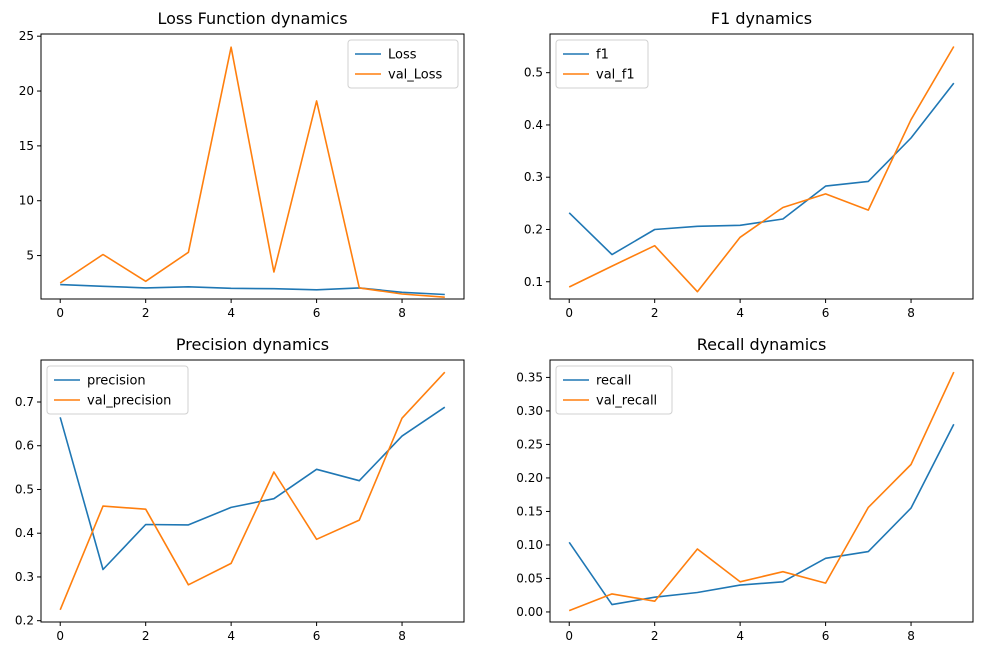 The width and height of the screenshot is (981, 655). What do you see at coordinates (529, 411) in the screenshot?
I see `y-tick-label: 0.30` at bounding box center [529, 411].